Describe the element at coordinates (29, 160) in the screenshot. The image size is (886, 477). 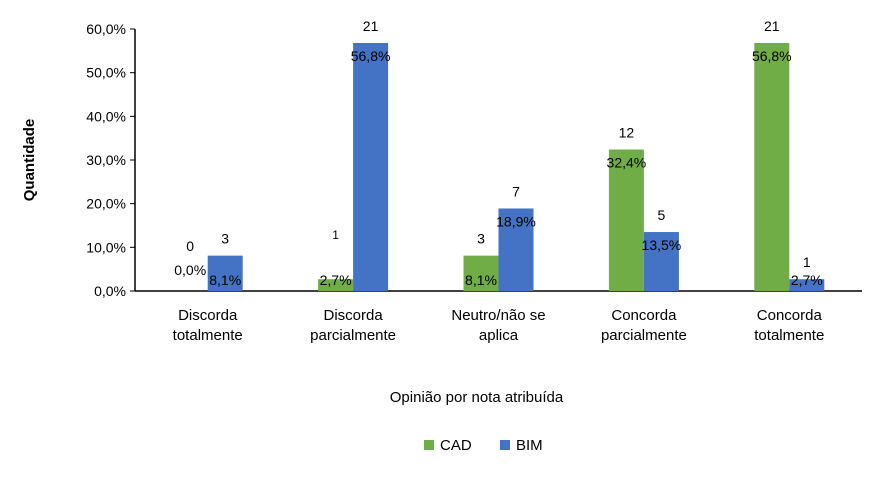
I see `y-axis-title: Quantidade` at that location.